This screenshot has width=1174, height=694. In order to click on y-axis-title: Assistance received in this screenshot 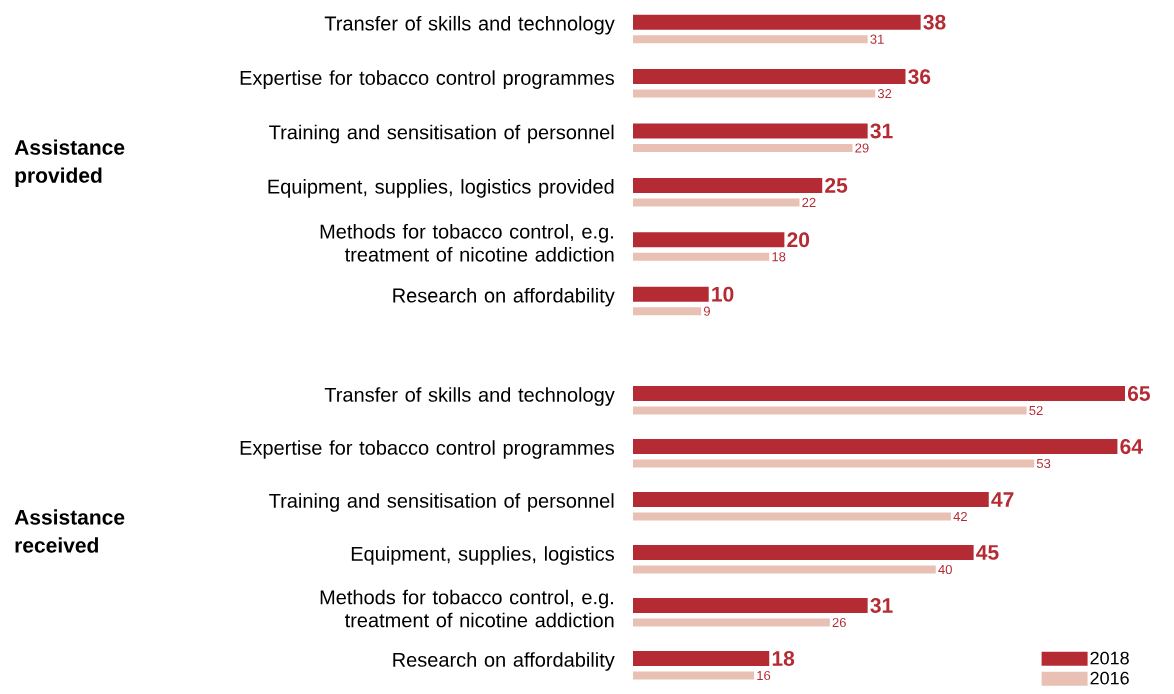, I will do `click(69, 531)`.